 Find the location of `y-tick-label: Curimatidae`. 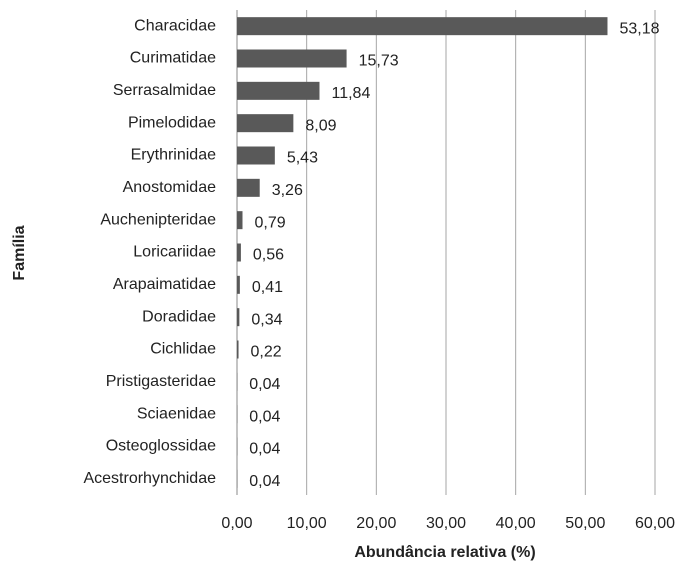

y-tick-label: Curimatidae is located at coordinates (173, 58).